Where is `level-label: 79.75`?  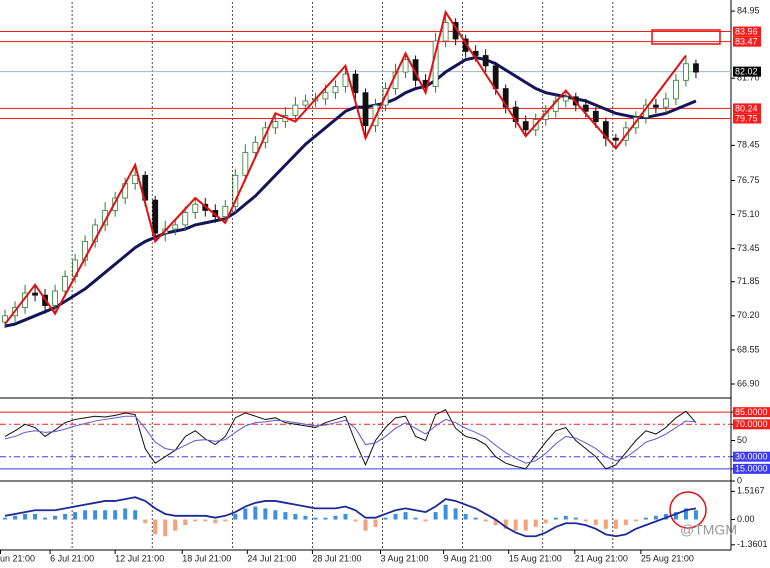 level-label: 79.75 is located at coordinates (746, 118).